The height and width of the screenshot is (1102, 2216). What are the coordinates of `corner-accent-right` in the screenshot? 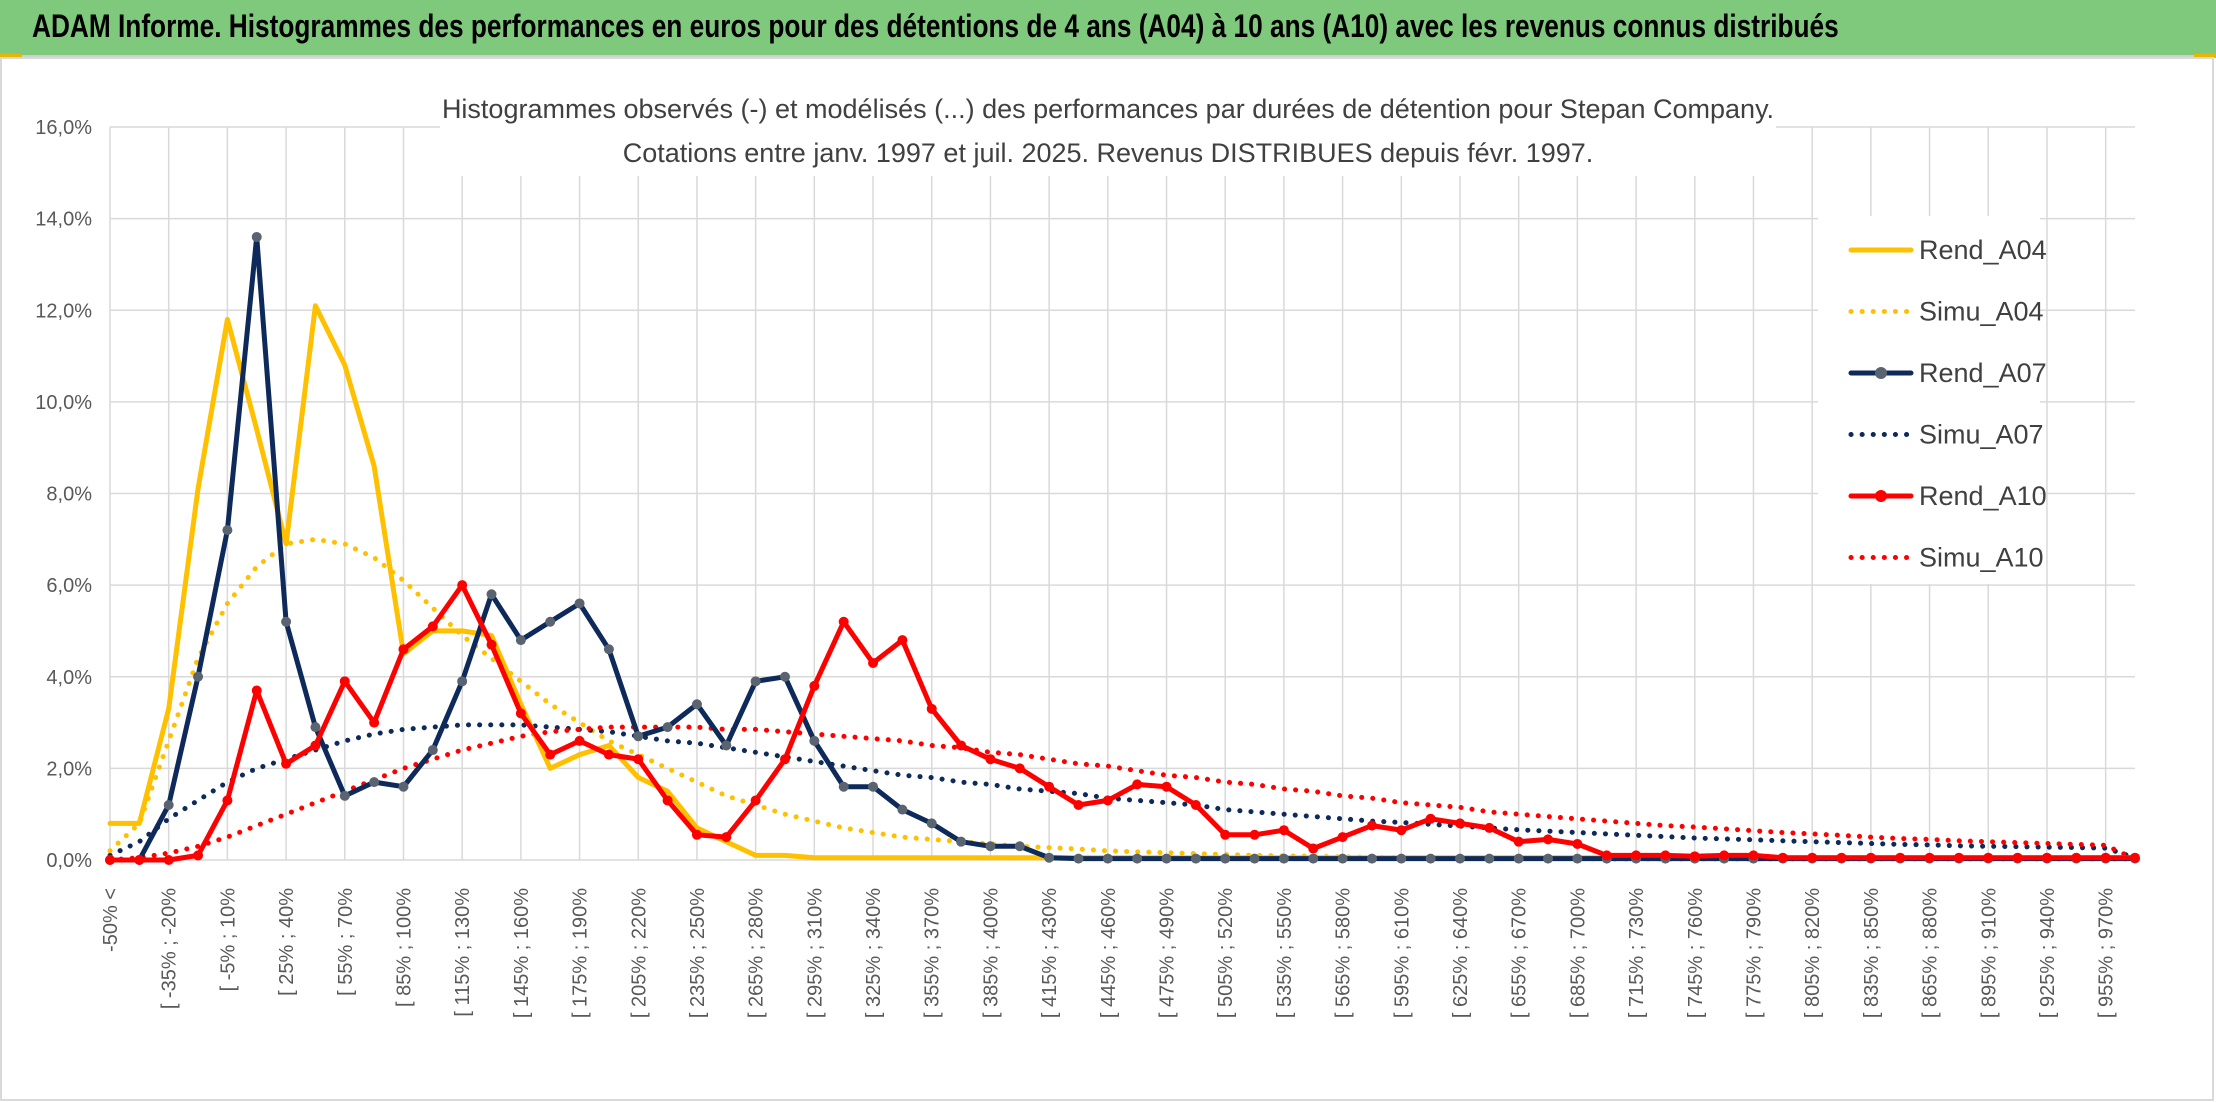 It's located at (2205, 56).